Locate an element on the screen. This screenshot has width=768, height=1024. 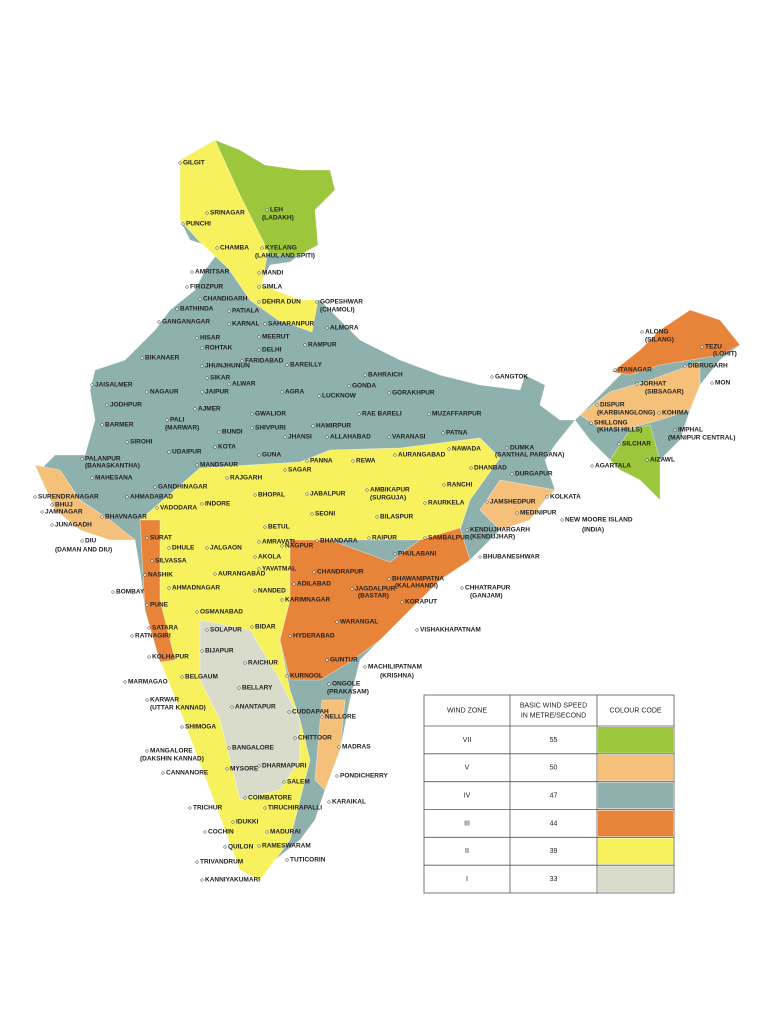
city-label: ONGOLE is located at coordinates (346, 684).